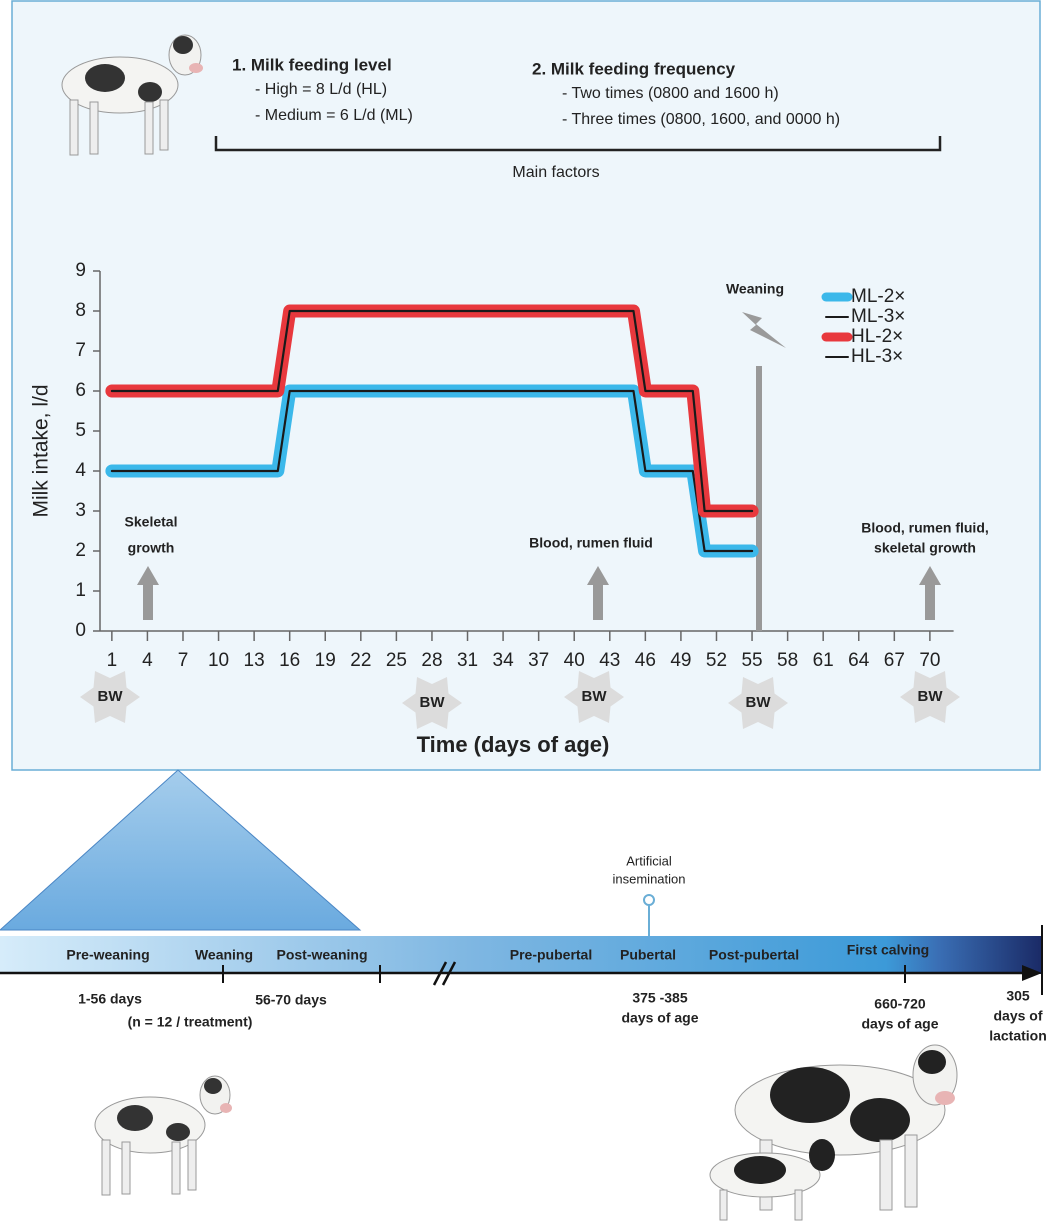 This screenshot has width=1050, height=1225. What do you see at coordinates (888, 950) in the screenshot?
I see `phase-label: First calving` at bounding box center [888, 950].